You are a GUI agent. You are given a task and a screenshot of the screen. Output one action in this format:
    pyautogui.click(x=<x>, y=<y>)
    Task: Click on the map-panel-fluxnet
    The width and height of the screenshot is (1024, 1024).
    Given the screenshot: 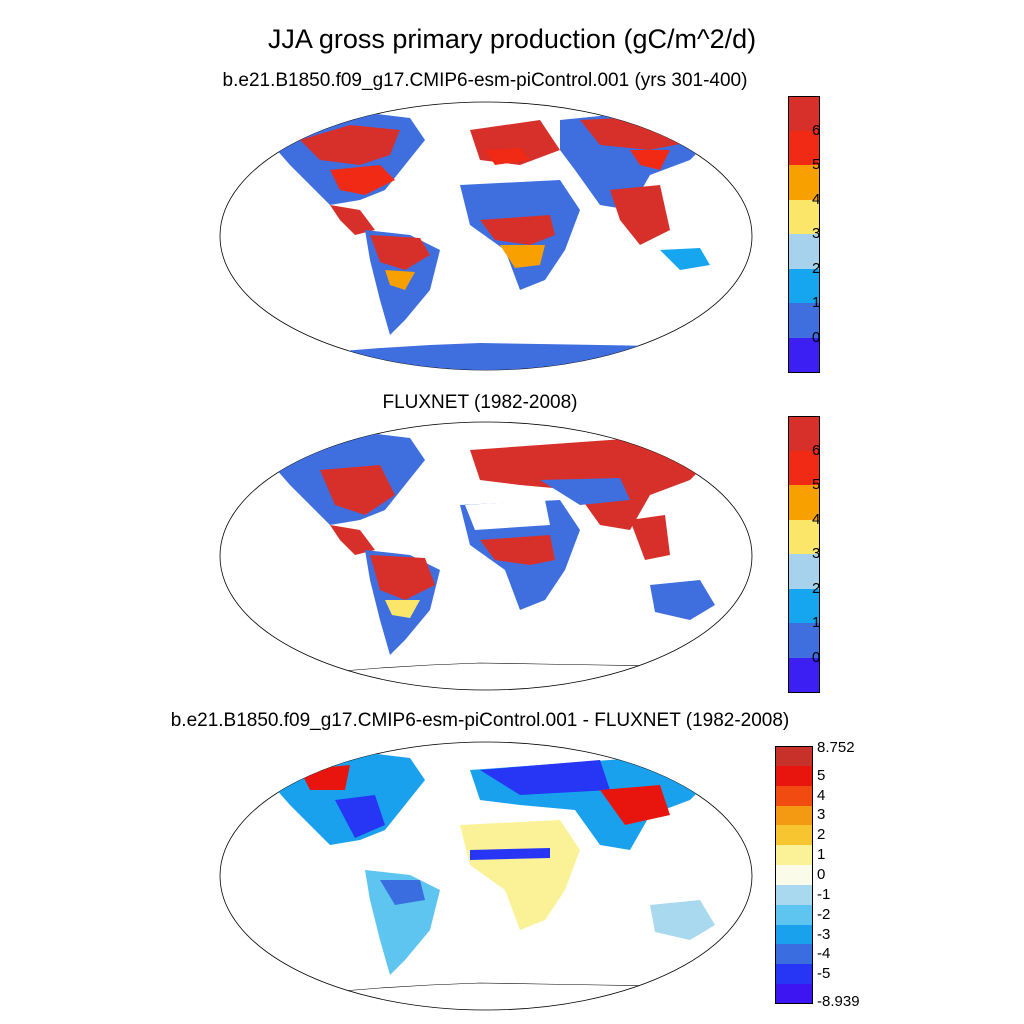 What is the action you would take?
    pyautogui.click(x=486, y=556)
    